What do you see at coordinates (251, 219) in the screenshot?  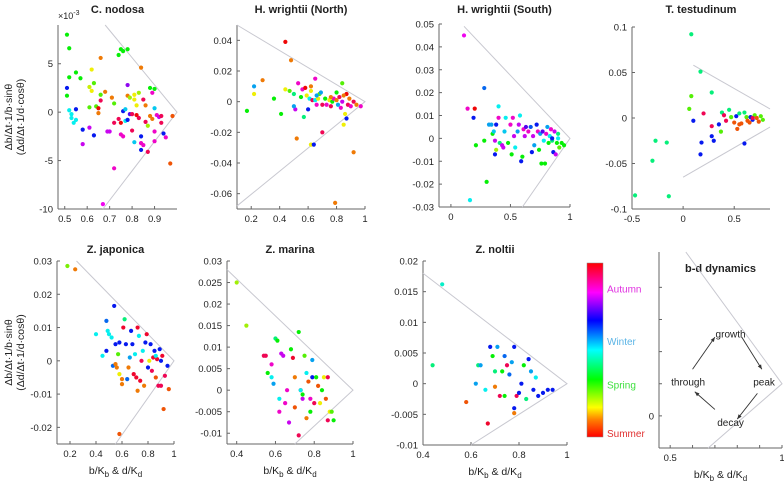 I see `x-tick-label: 0.2` at bounding box center [251, 219].